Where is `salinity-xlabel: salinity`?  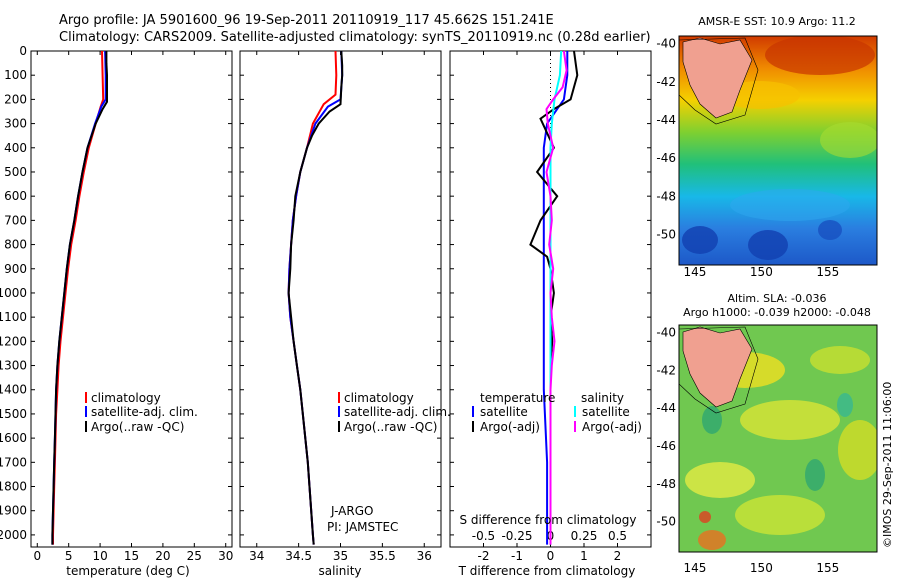
salinity-xlabel: salinity is located at coordinates (339, 571).